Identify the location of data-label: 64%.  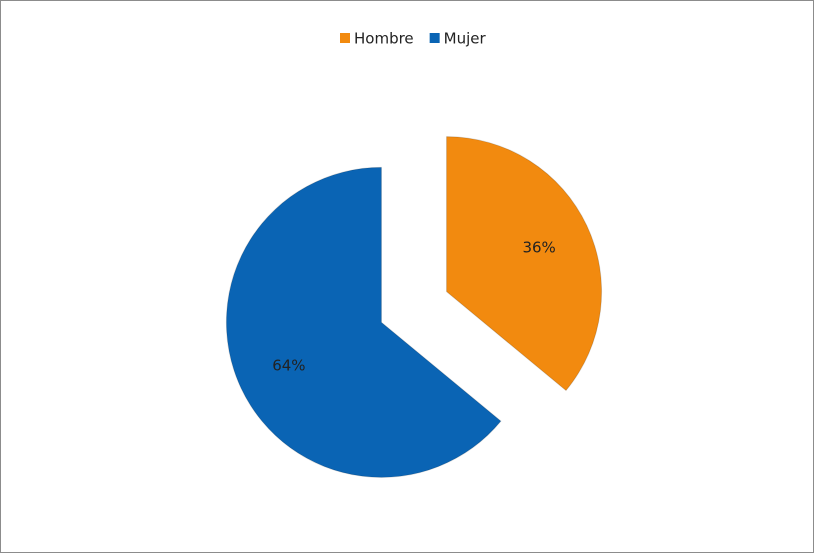
(288, 365).